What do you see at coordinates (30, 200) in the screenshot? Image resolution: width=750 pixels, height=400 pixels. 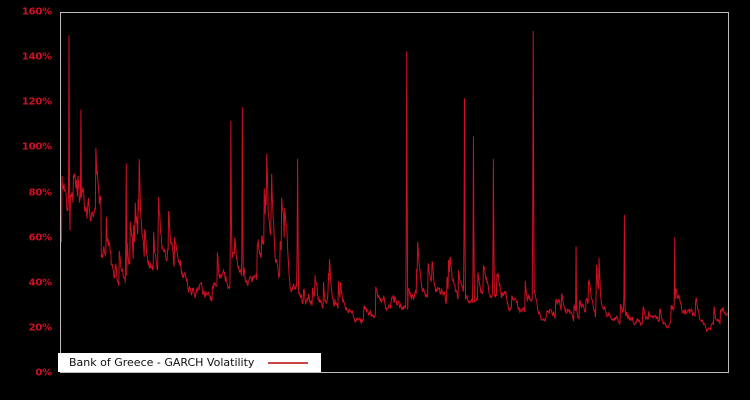 I see `y-axis: 0% 20% 40% 60% 80% 100% 120% 140% 160%` at bounding box center [30, 200].